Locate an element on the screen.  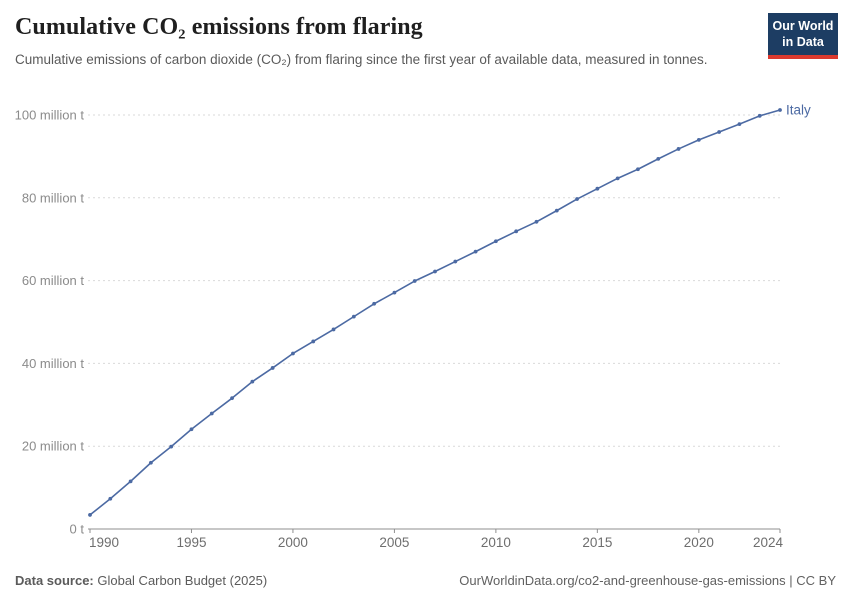
x-axis-tick-label: 2000 is located at coordinates (293, 542).